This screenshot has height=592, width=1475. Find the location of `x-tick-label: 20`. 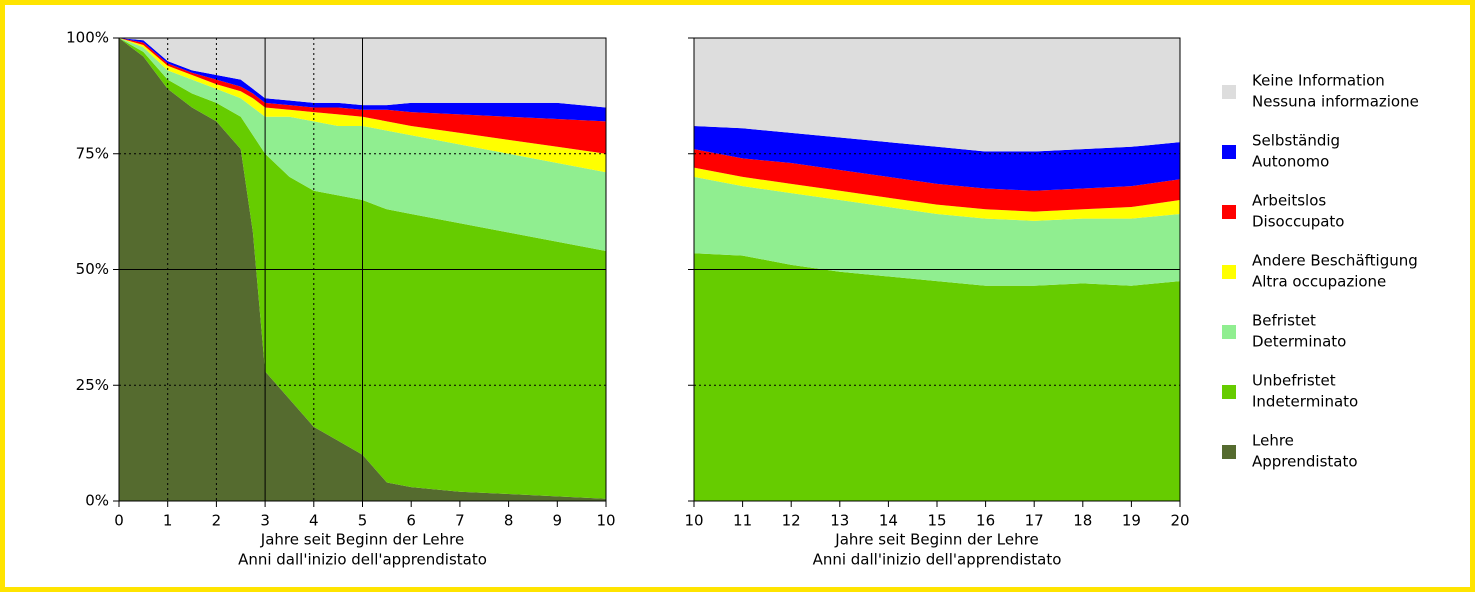

x-tick-label: 20 is located at coordinates (1179, 521).